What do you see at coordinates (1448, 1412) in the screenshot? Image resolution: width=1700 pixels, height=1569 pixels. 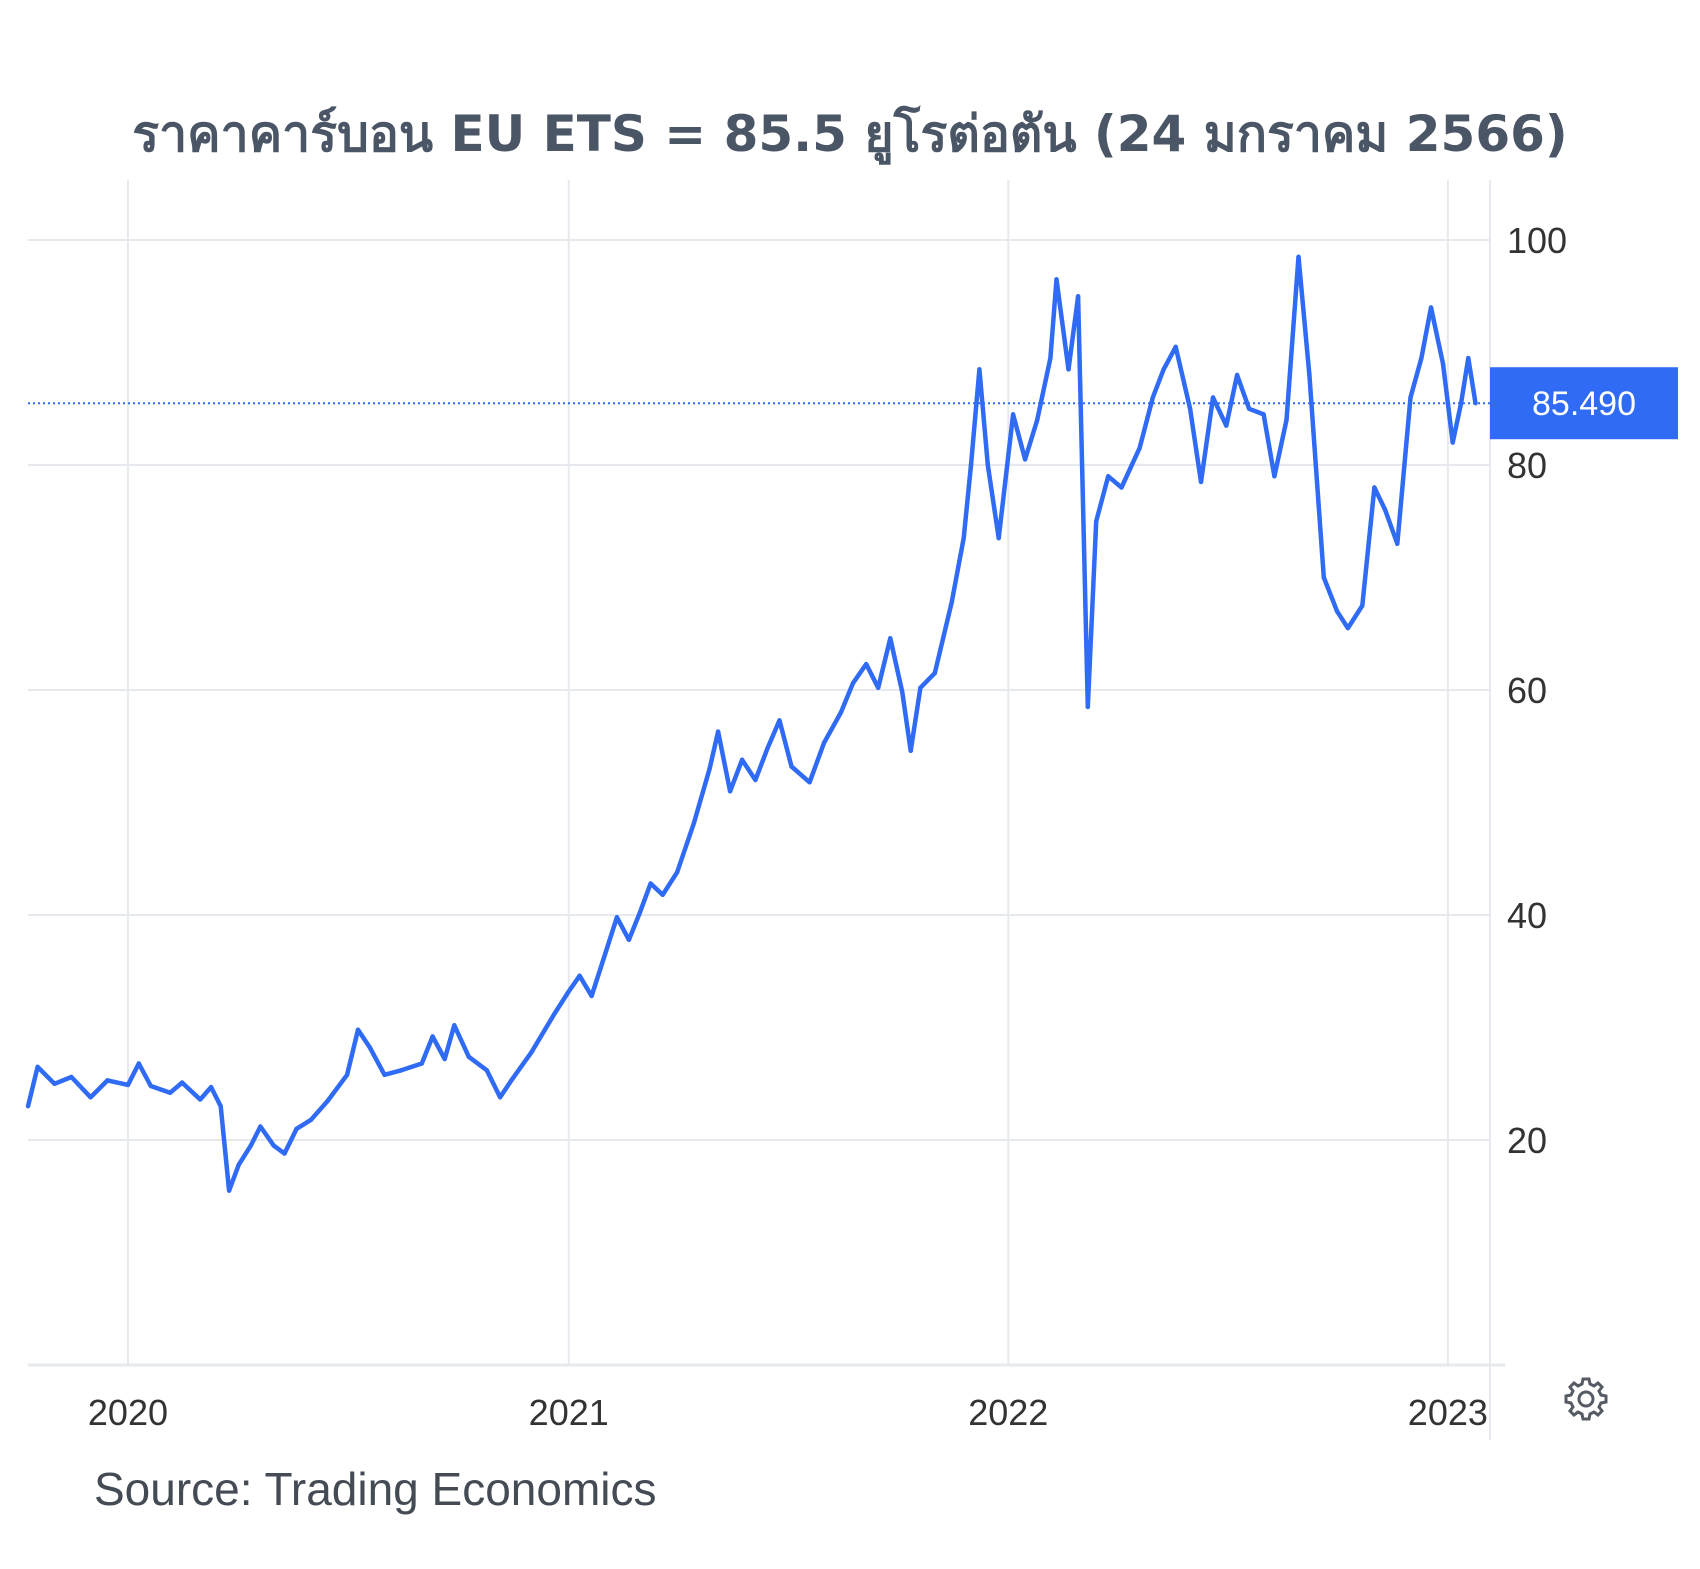 I see `x-tick-label: 2023` at bounding box center [1448, 1412].